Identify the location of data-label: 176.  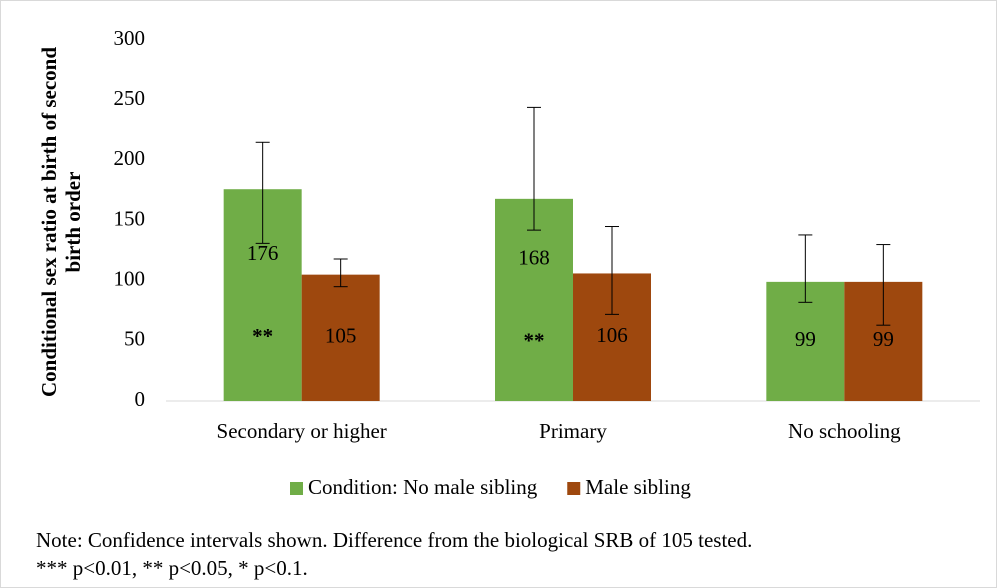
(263, 253).